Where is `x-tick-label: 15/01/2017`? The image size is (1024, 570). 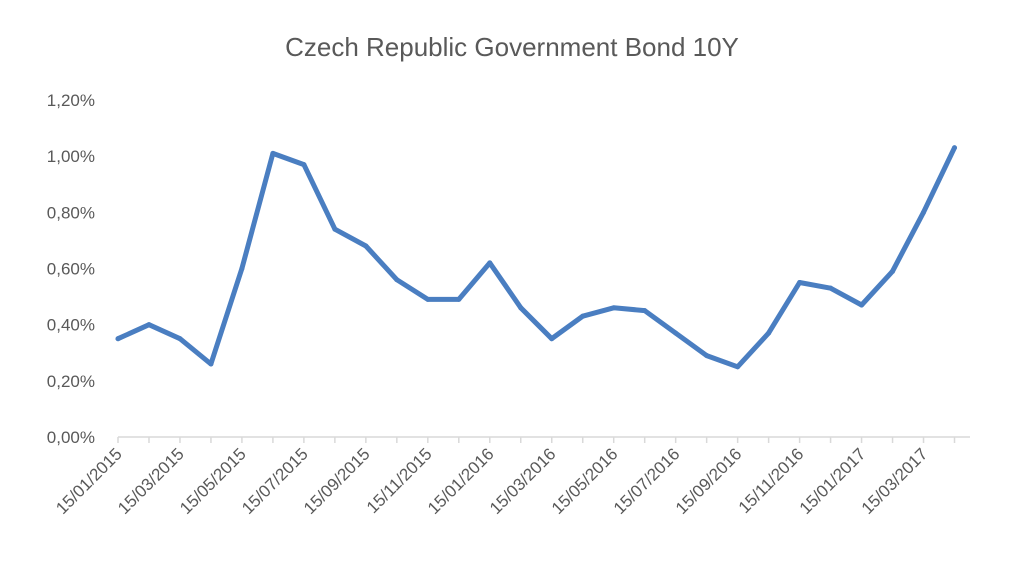 x-tick-label: 15/01/2017 is located at coordinates (833, 481).